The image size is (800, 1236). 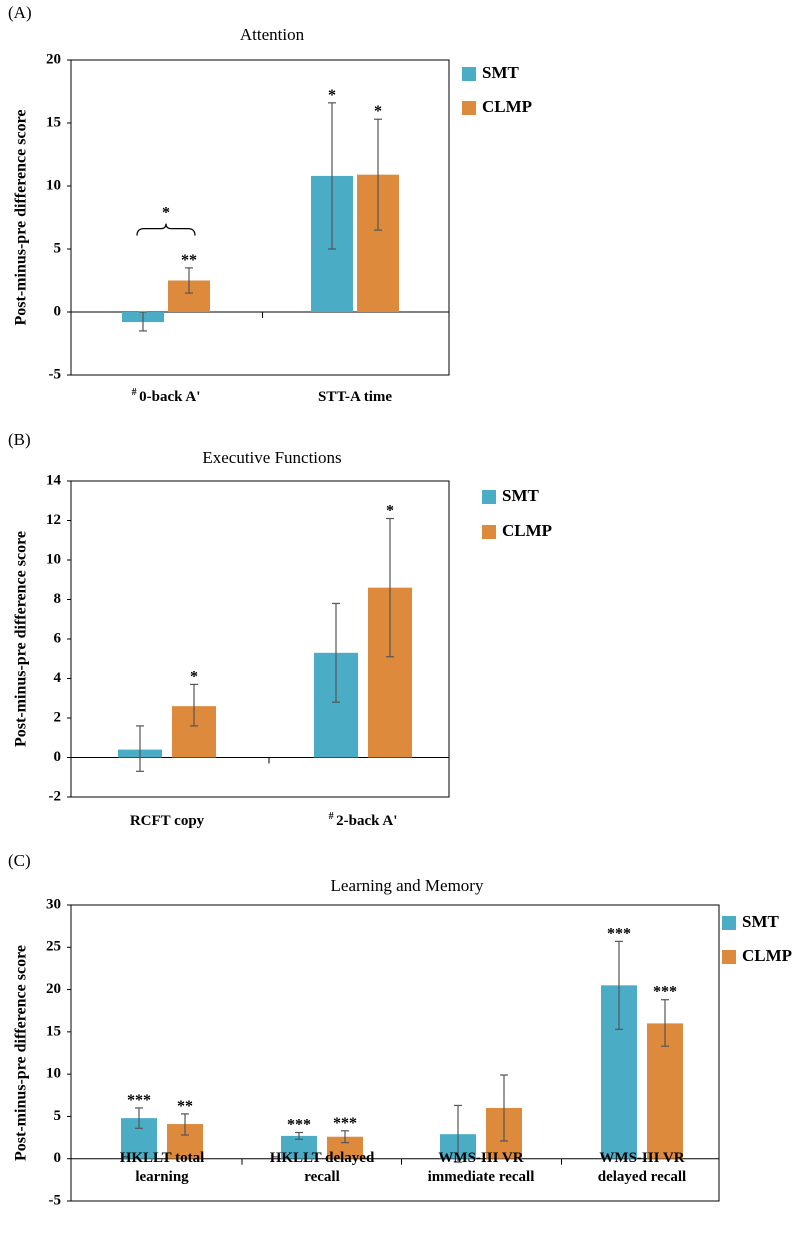 I want to click on bar-clmp, so click(x=345, y=1147).